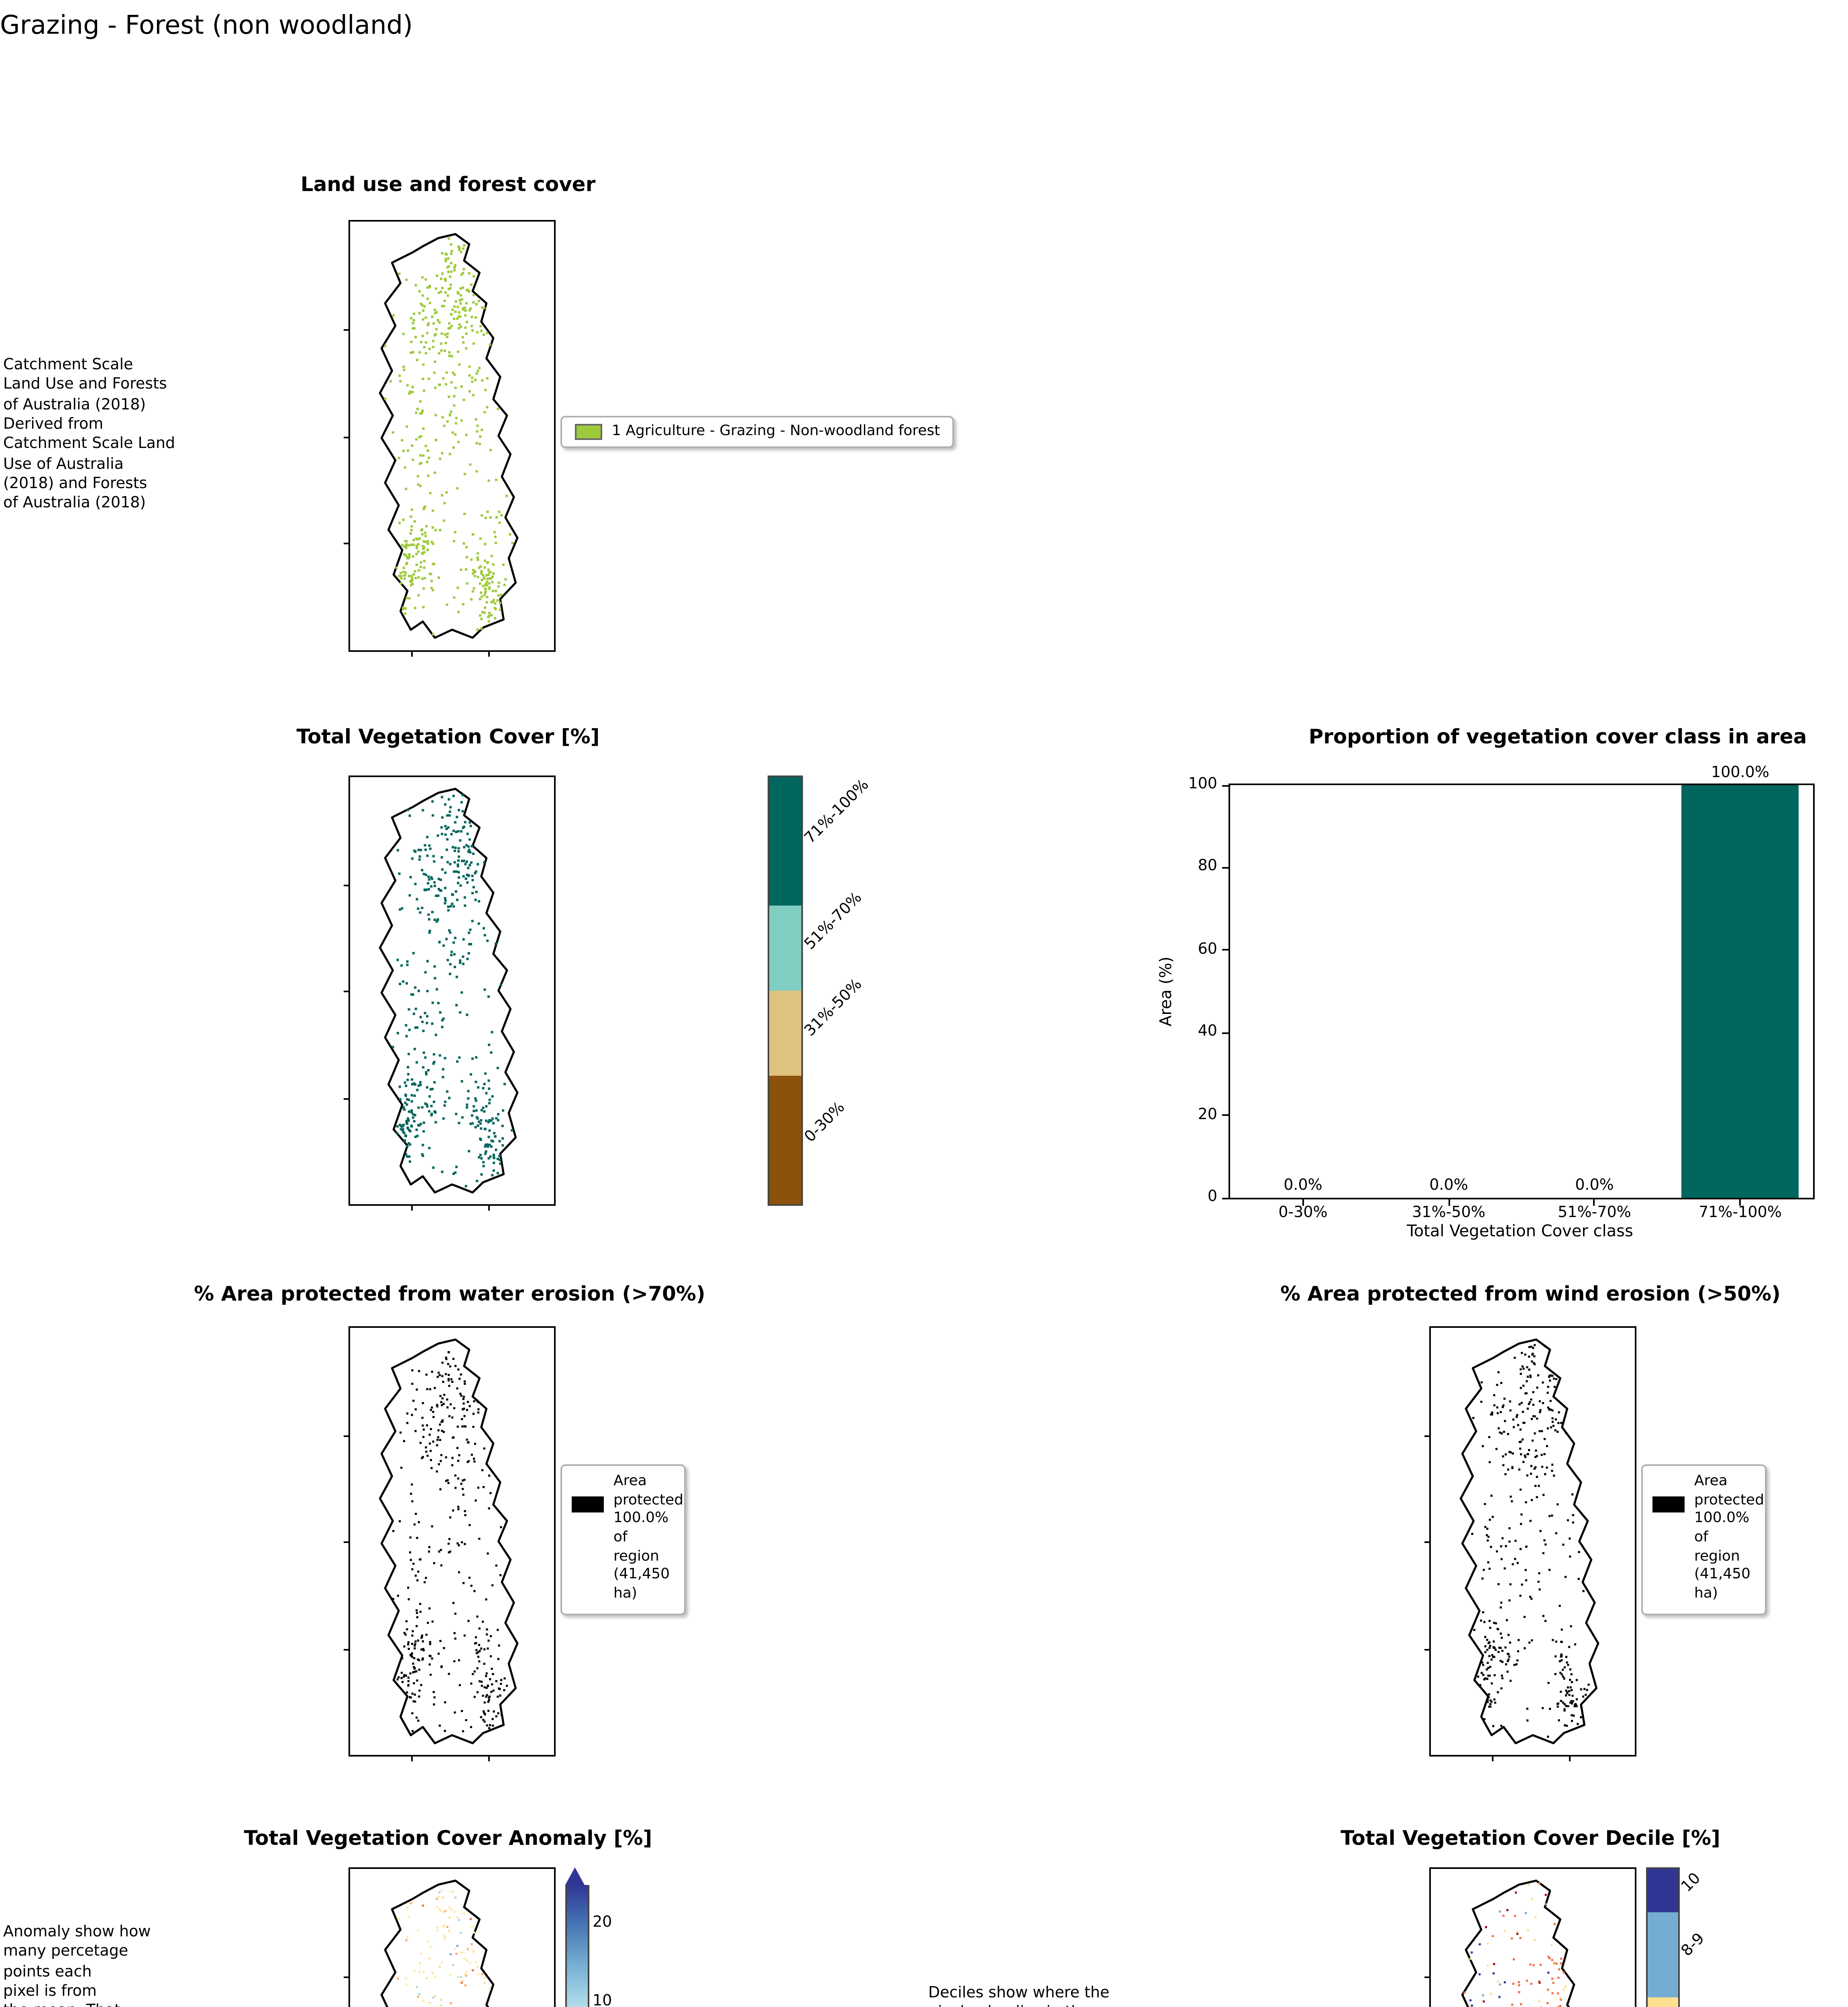 The image size is (1848, 2007). I want to click on colorbar-segment, so click(1663, 2002).